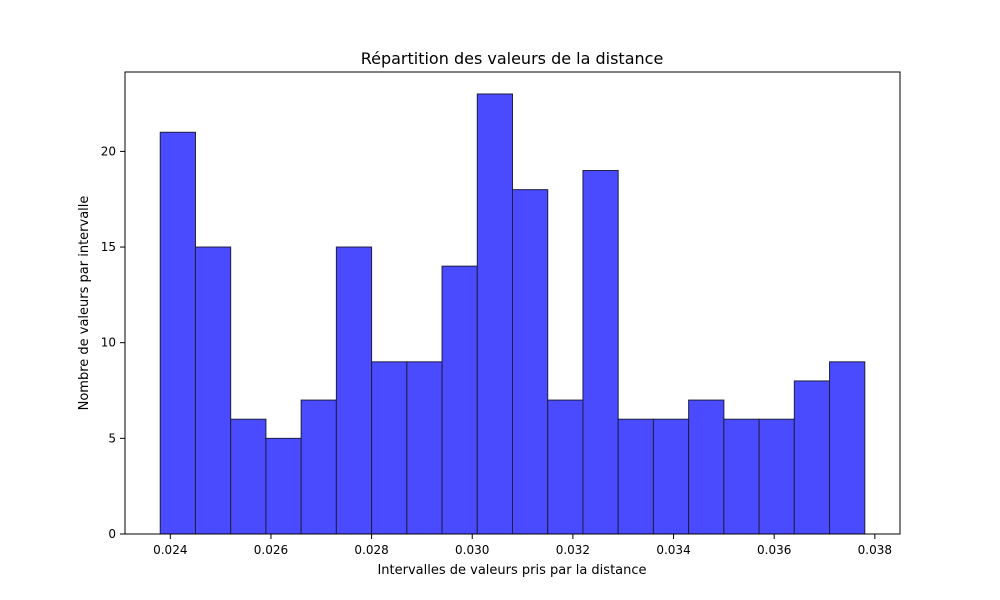 This screenshot has width=1000, height=600. I want to click on x-axis-ticks: 0.024 0.026 0.028 0.030 0.032 0.034 0.036 0.038, so click(522, 545).